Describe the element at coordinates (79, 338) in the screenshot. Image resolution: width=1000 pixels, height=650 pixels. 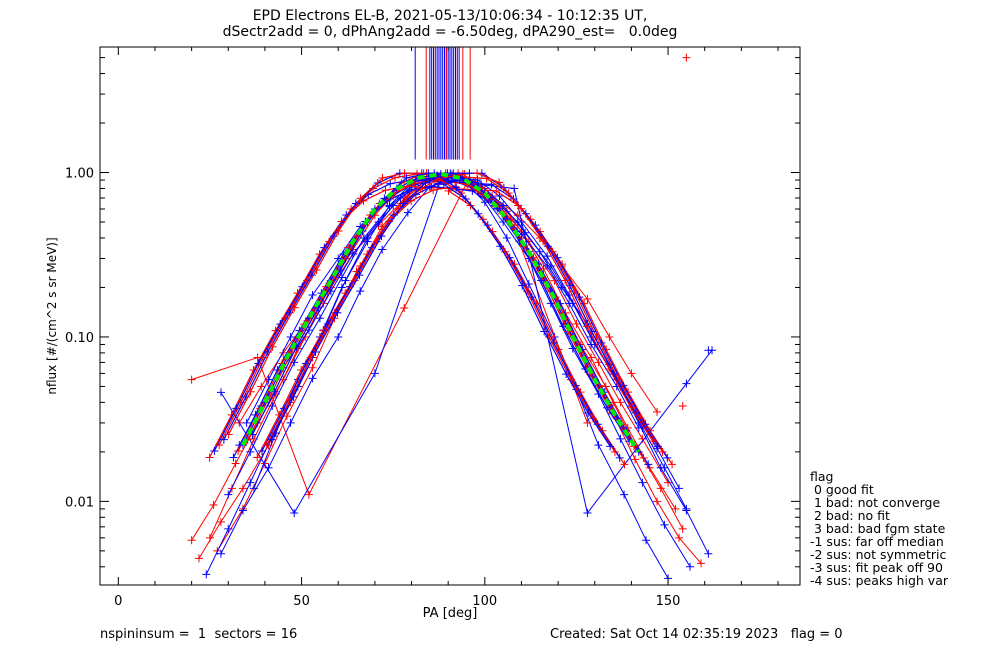
I see `y-tick-label: 0.10` at that location.